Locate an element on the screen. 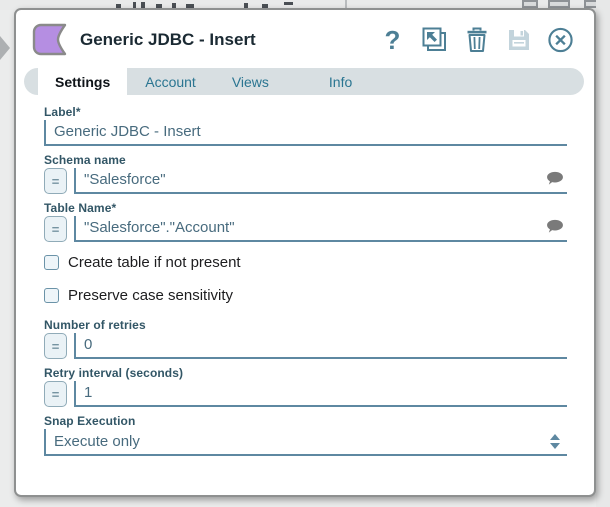 The image size is (610, 507). field-snap-execution: Snap Execution Execute only is located at coordinates (305, 435).